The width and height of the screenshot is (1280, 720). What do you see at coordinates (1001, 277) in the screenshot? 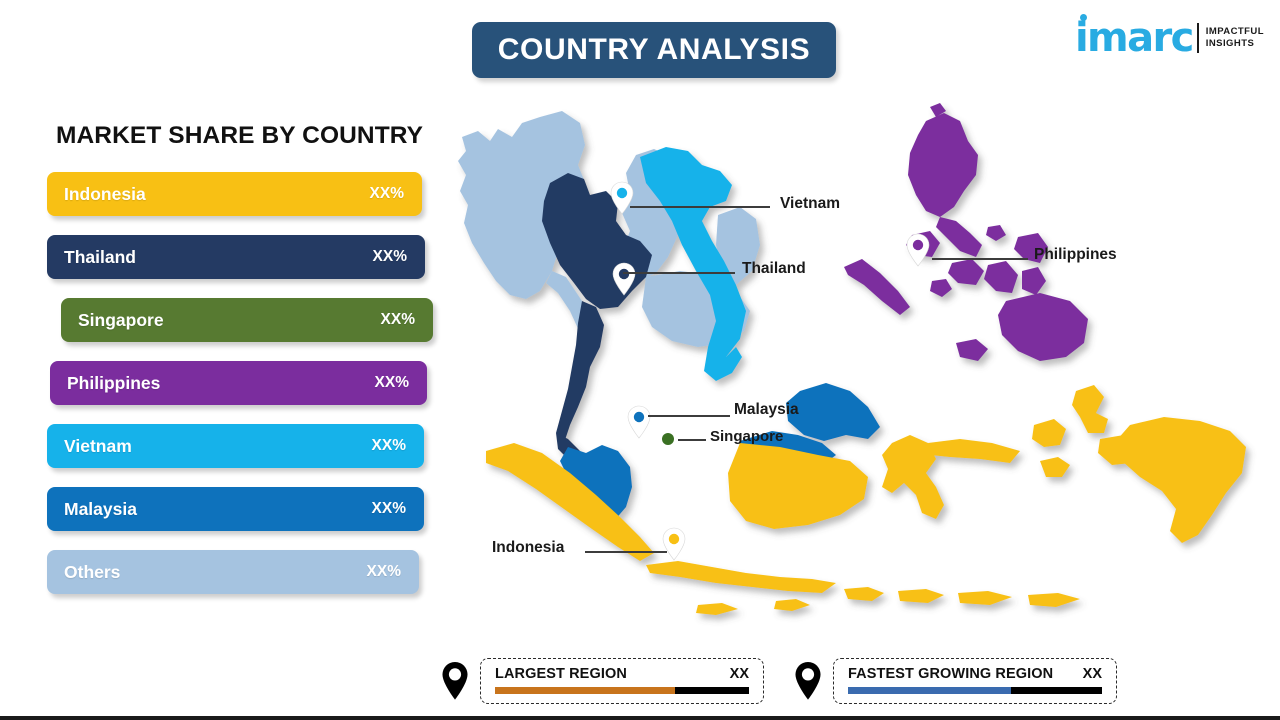
I see `map-region-philippines-negros` at bounding box center [1001, 277].